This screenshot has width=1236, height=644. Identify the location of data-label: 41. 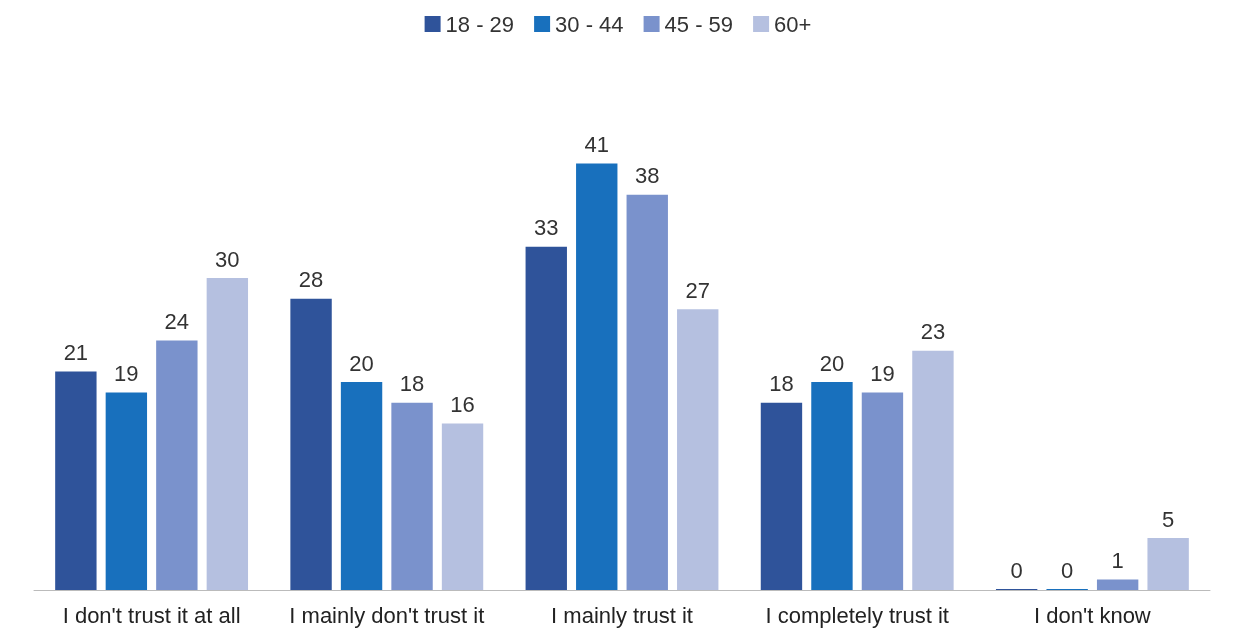
(596, 145).